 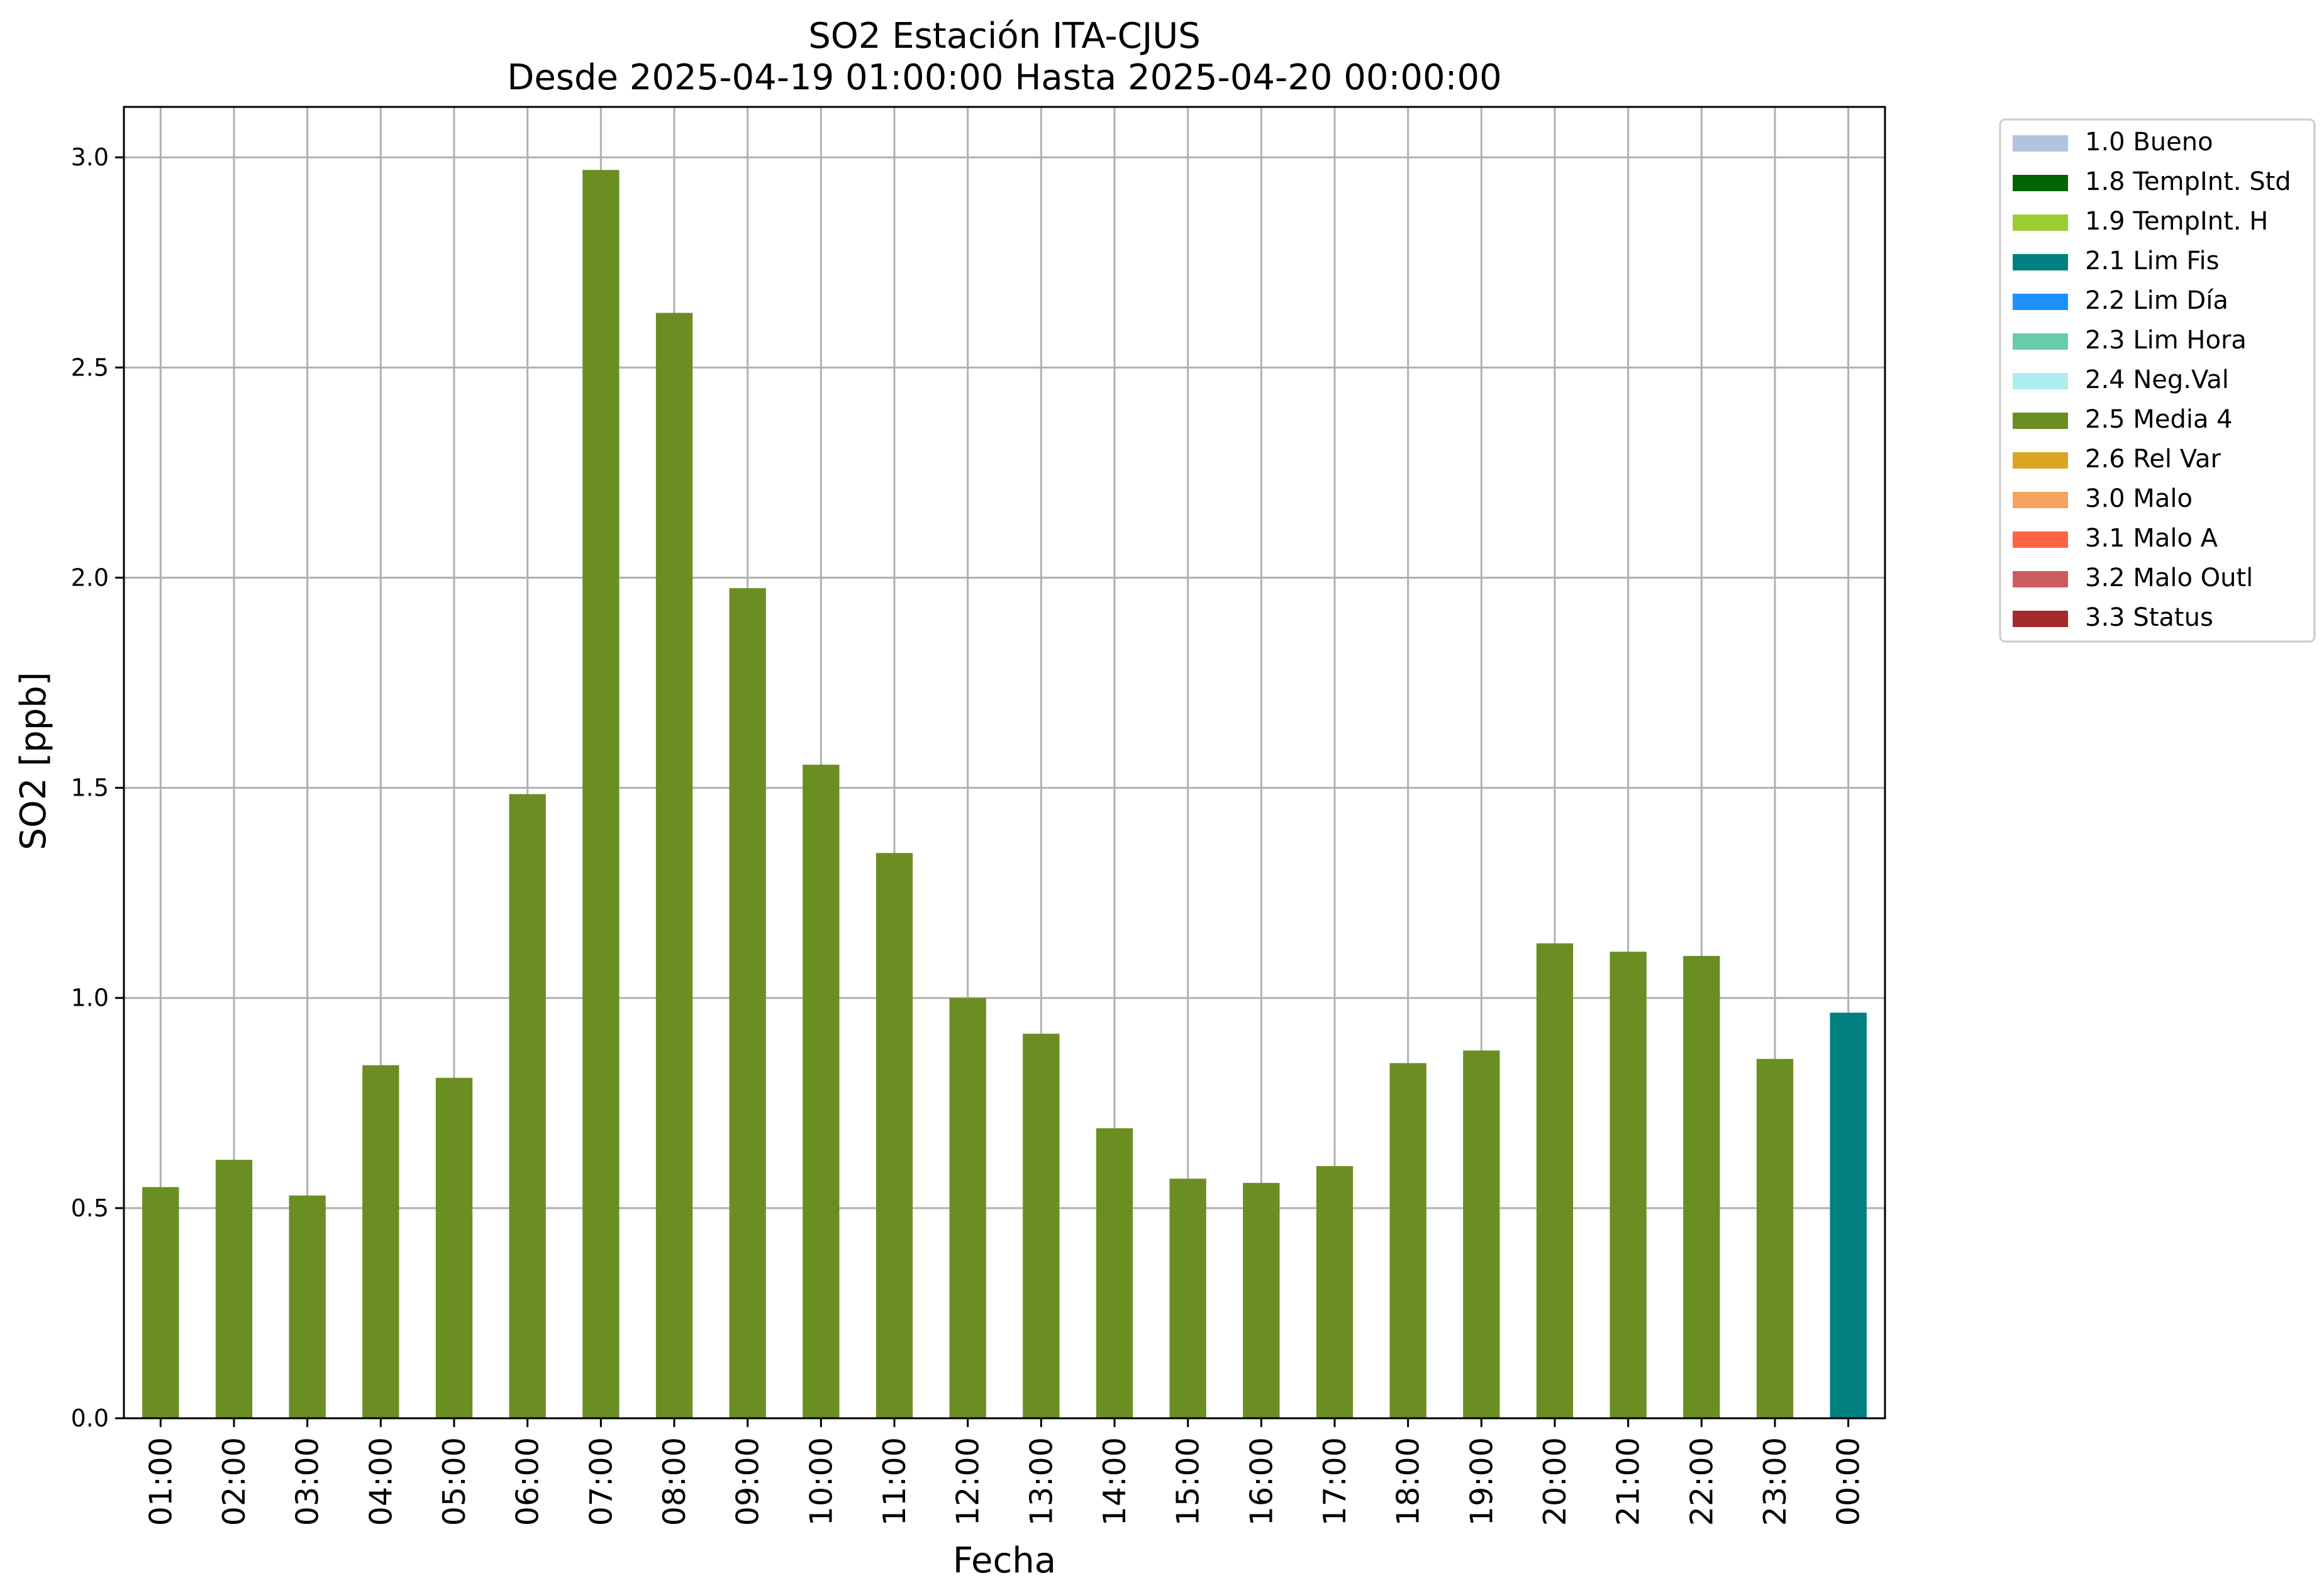 What do you see at coordinates (1188, 1481) in the screenshot?
I see `x-tick-label: 15:00` at bounding box center [1188, 1481].